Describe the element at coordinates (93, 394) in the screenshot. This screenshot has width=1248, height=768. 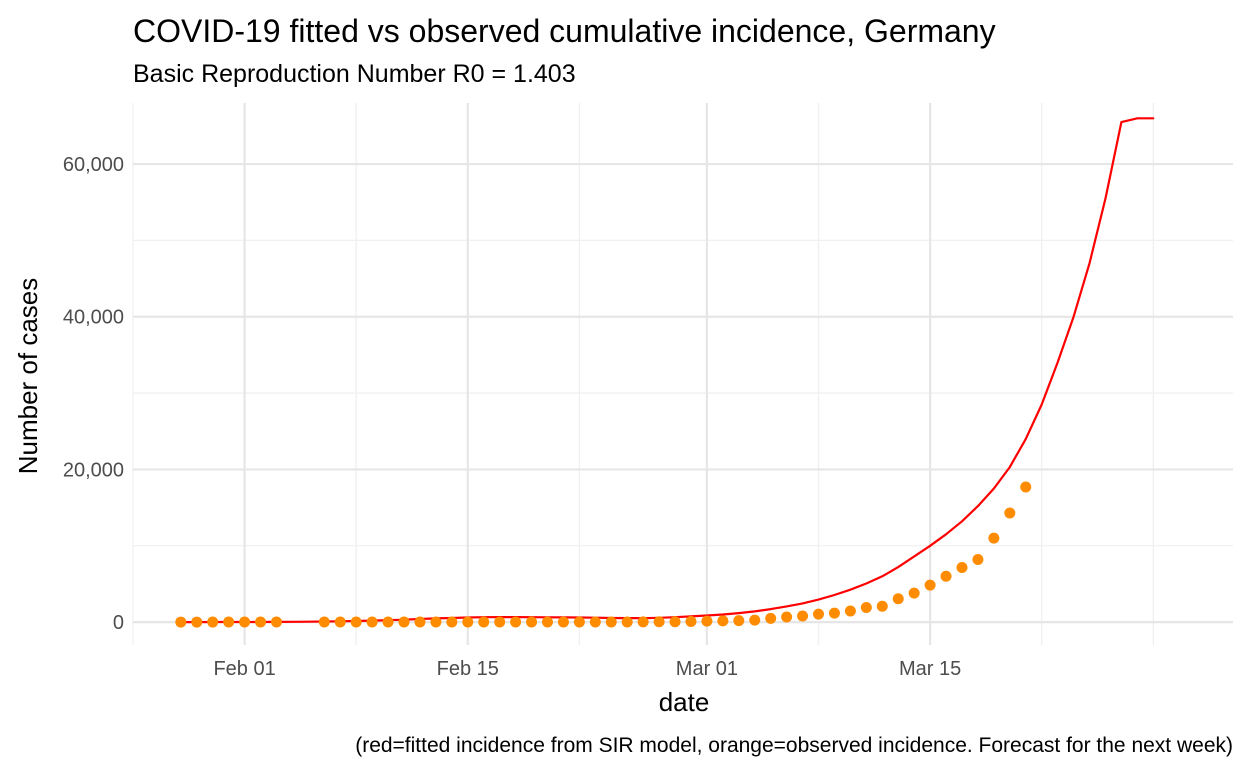
I see `y-axis-tick-labels: 0 20,000 40,000 60,000` at that location.